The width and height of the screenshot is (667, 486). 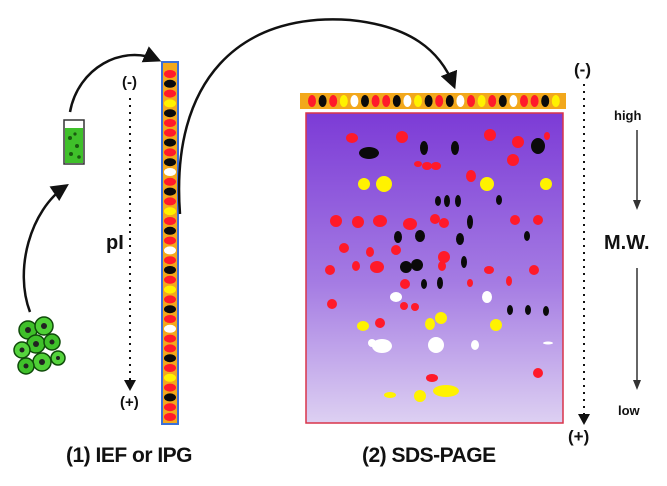 What do you see at coordinates (45, 248) in the screenshot?
I see `arrow-cells-to-tube` at bounding box center [45, 248].